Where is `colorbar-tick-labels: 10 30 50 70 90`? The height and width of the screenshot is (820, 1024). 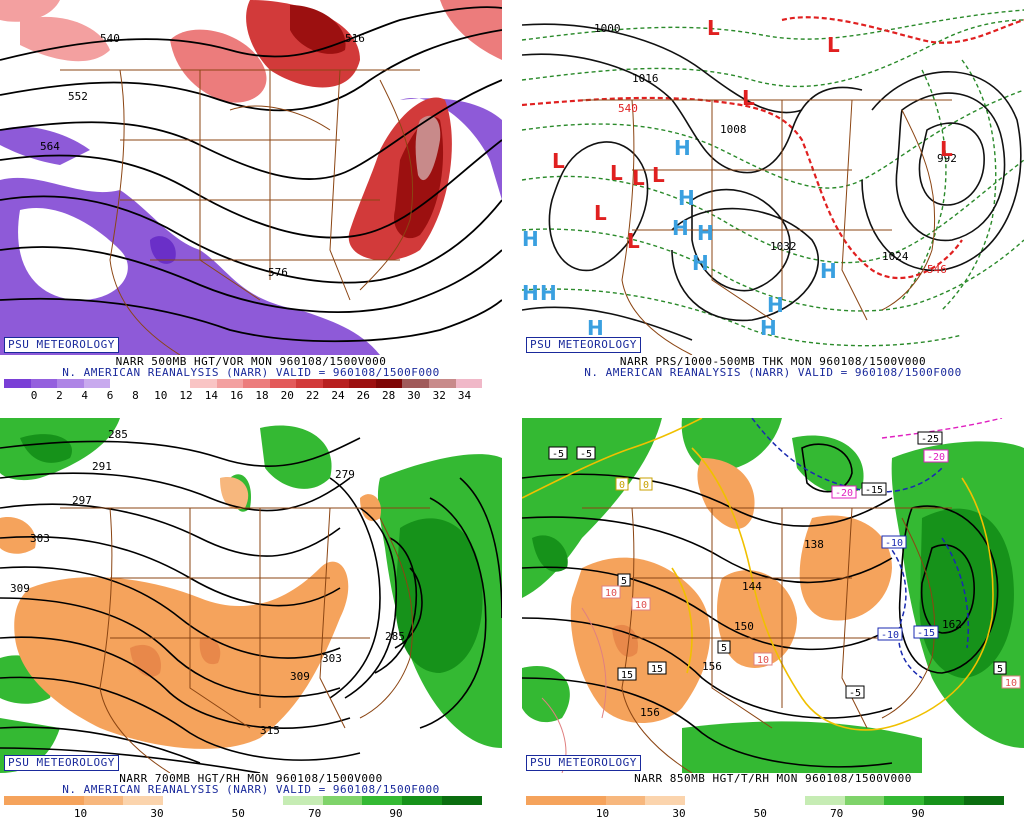 colorbar-tick-labels: 10 30 50 70 90 is located at coordinates (765, 813).